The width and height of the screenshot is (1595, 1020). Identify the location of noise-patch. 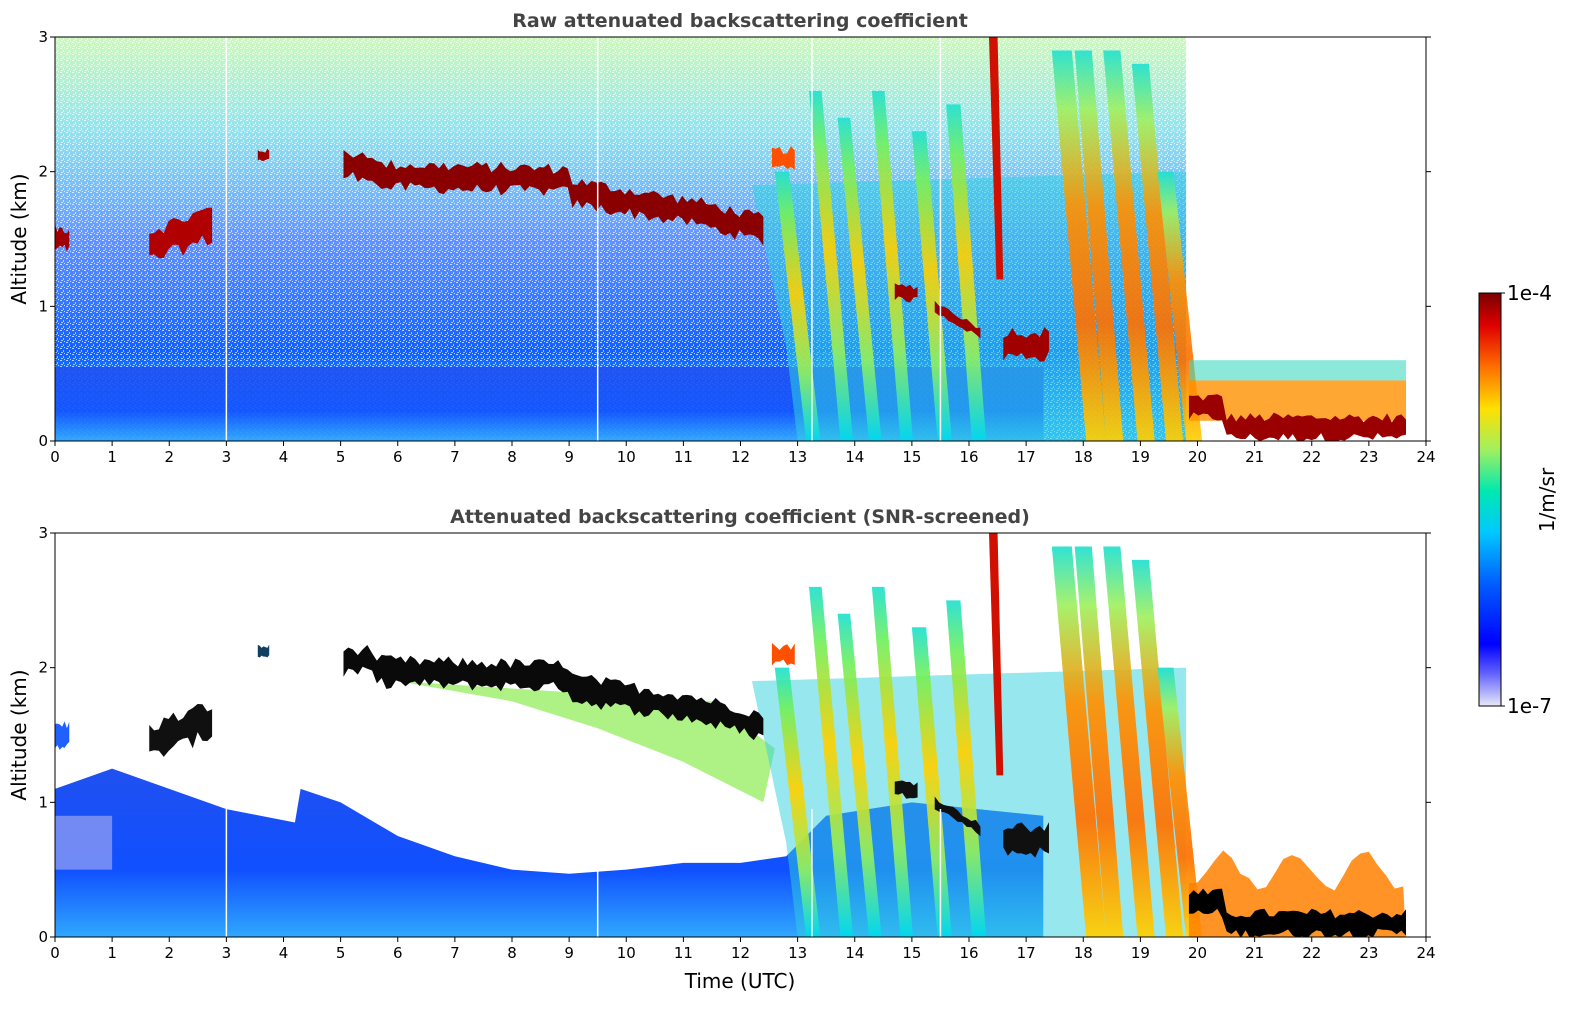
(84, 842).